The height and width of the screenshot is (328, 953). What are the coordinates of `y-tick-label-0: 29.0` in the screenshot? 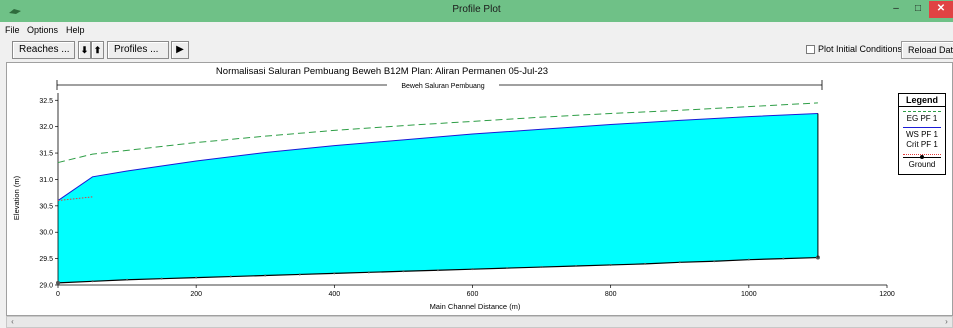 It's located at (46, 286).